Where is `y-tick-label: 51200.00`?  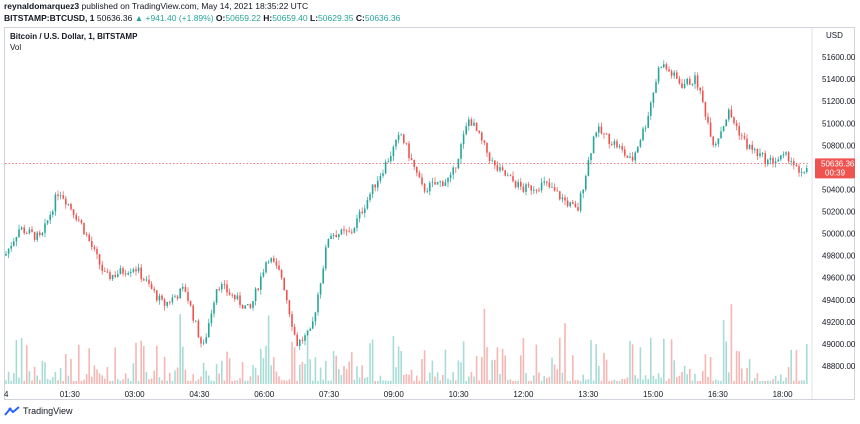
y-tick-label: 51200.00 is located at coordinates (839, 101).